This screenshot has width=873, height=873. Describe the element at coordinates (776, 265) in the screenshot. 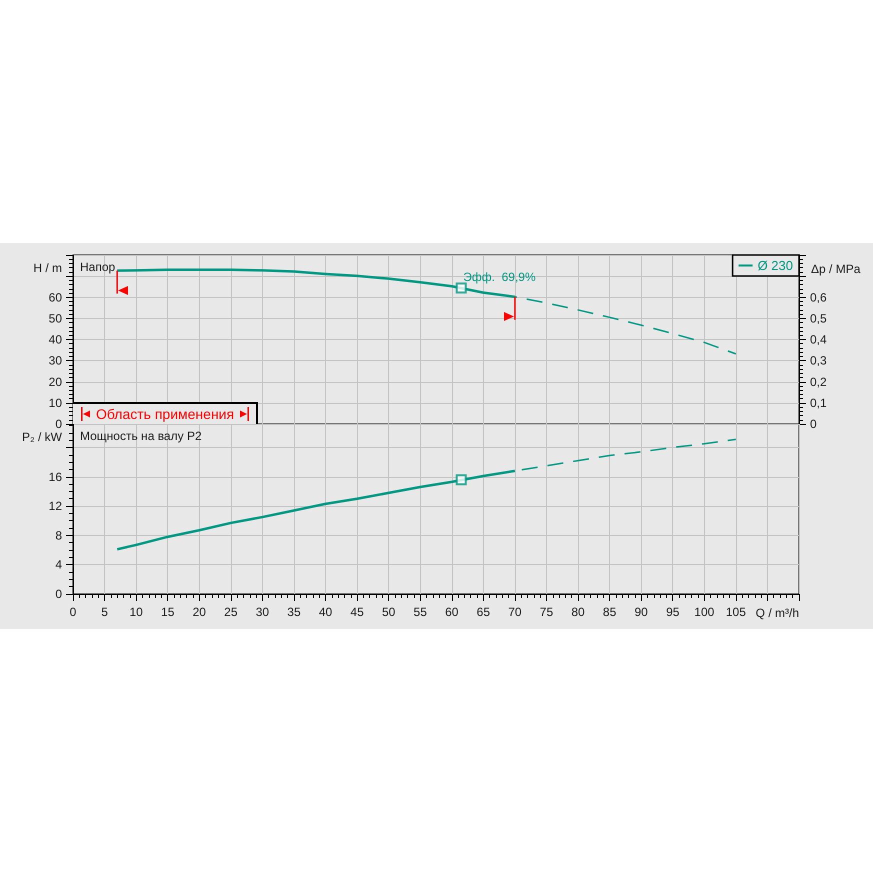

I see `legend-label: Ø 230` at that location.